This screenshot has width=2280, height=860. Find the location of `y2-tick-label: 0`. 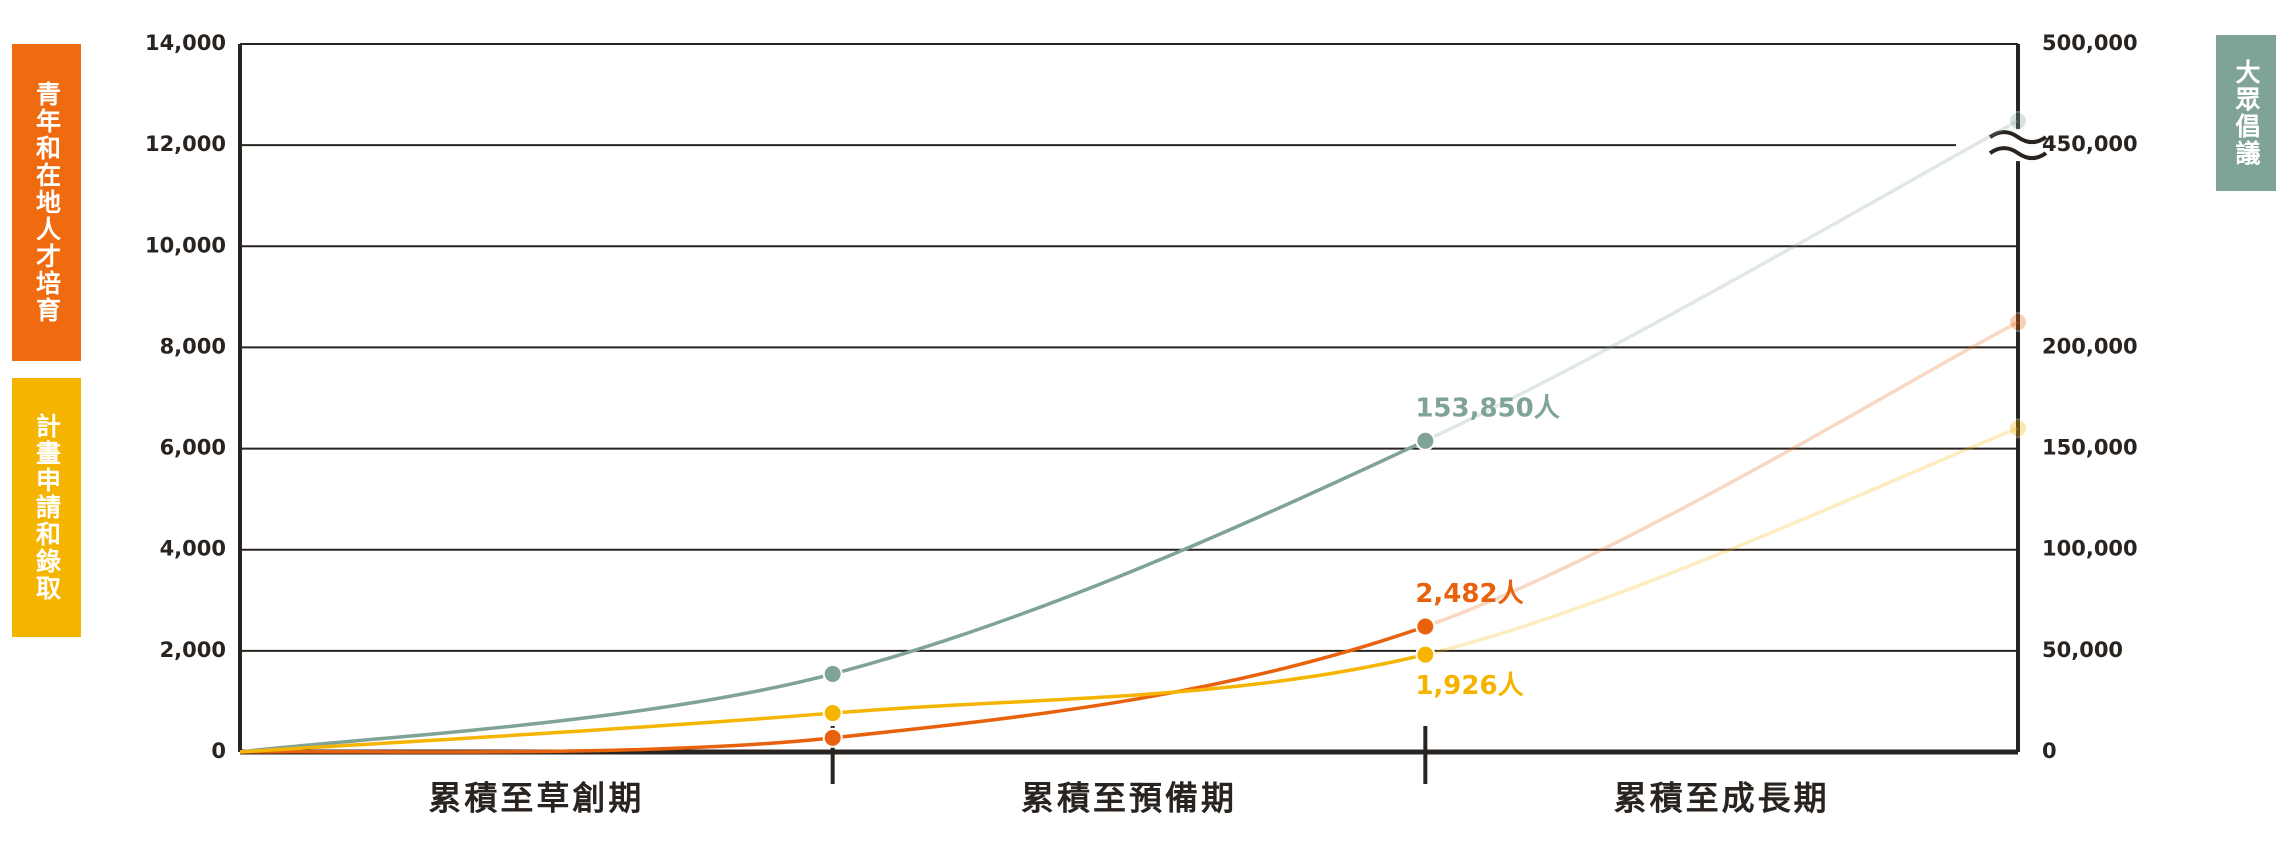

y2-tick-label: 0 is located at coordinates (2049, 751).